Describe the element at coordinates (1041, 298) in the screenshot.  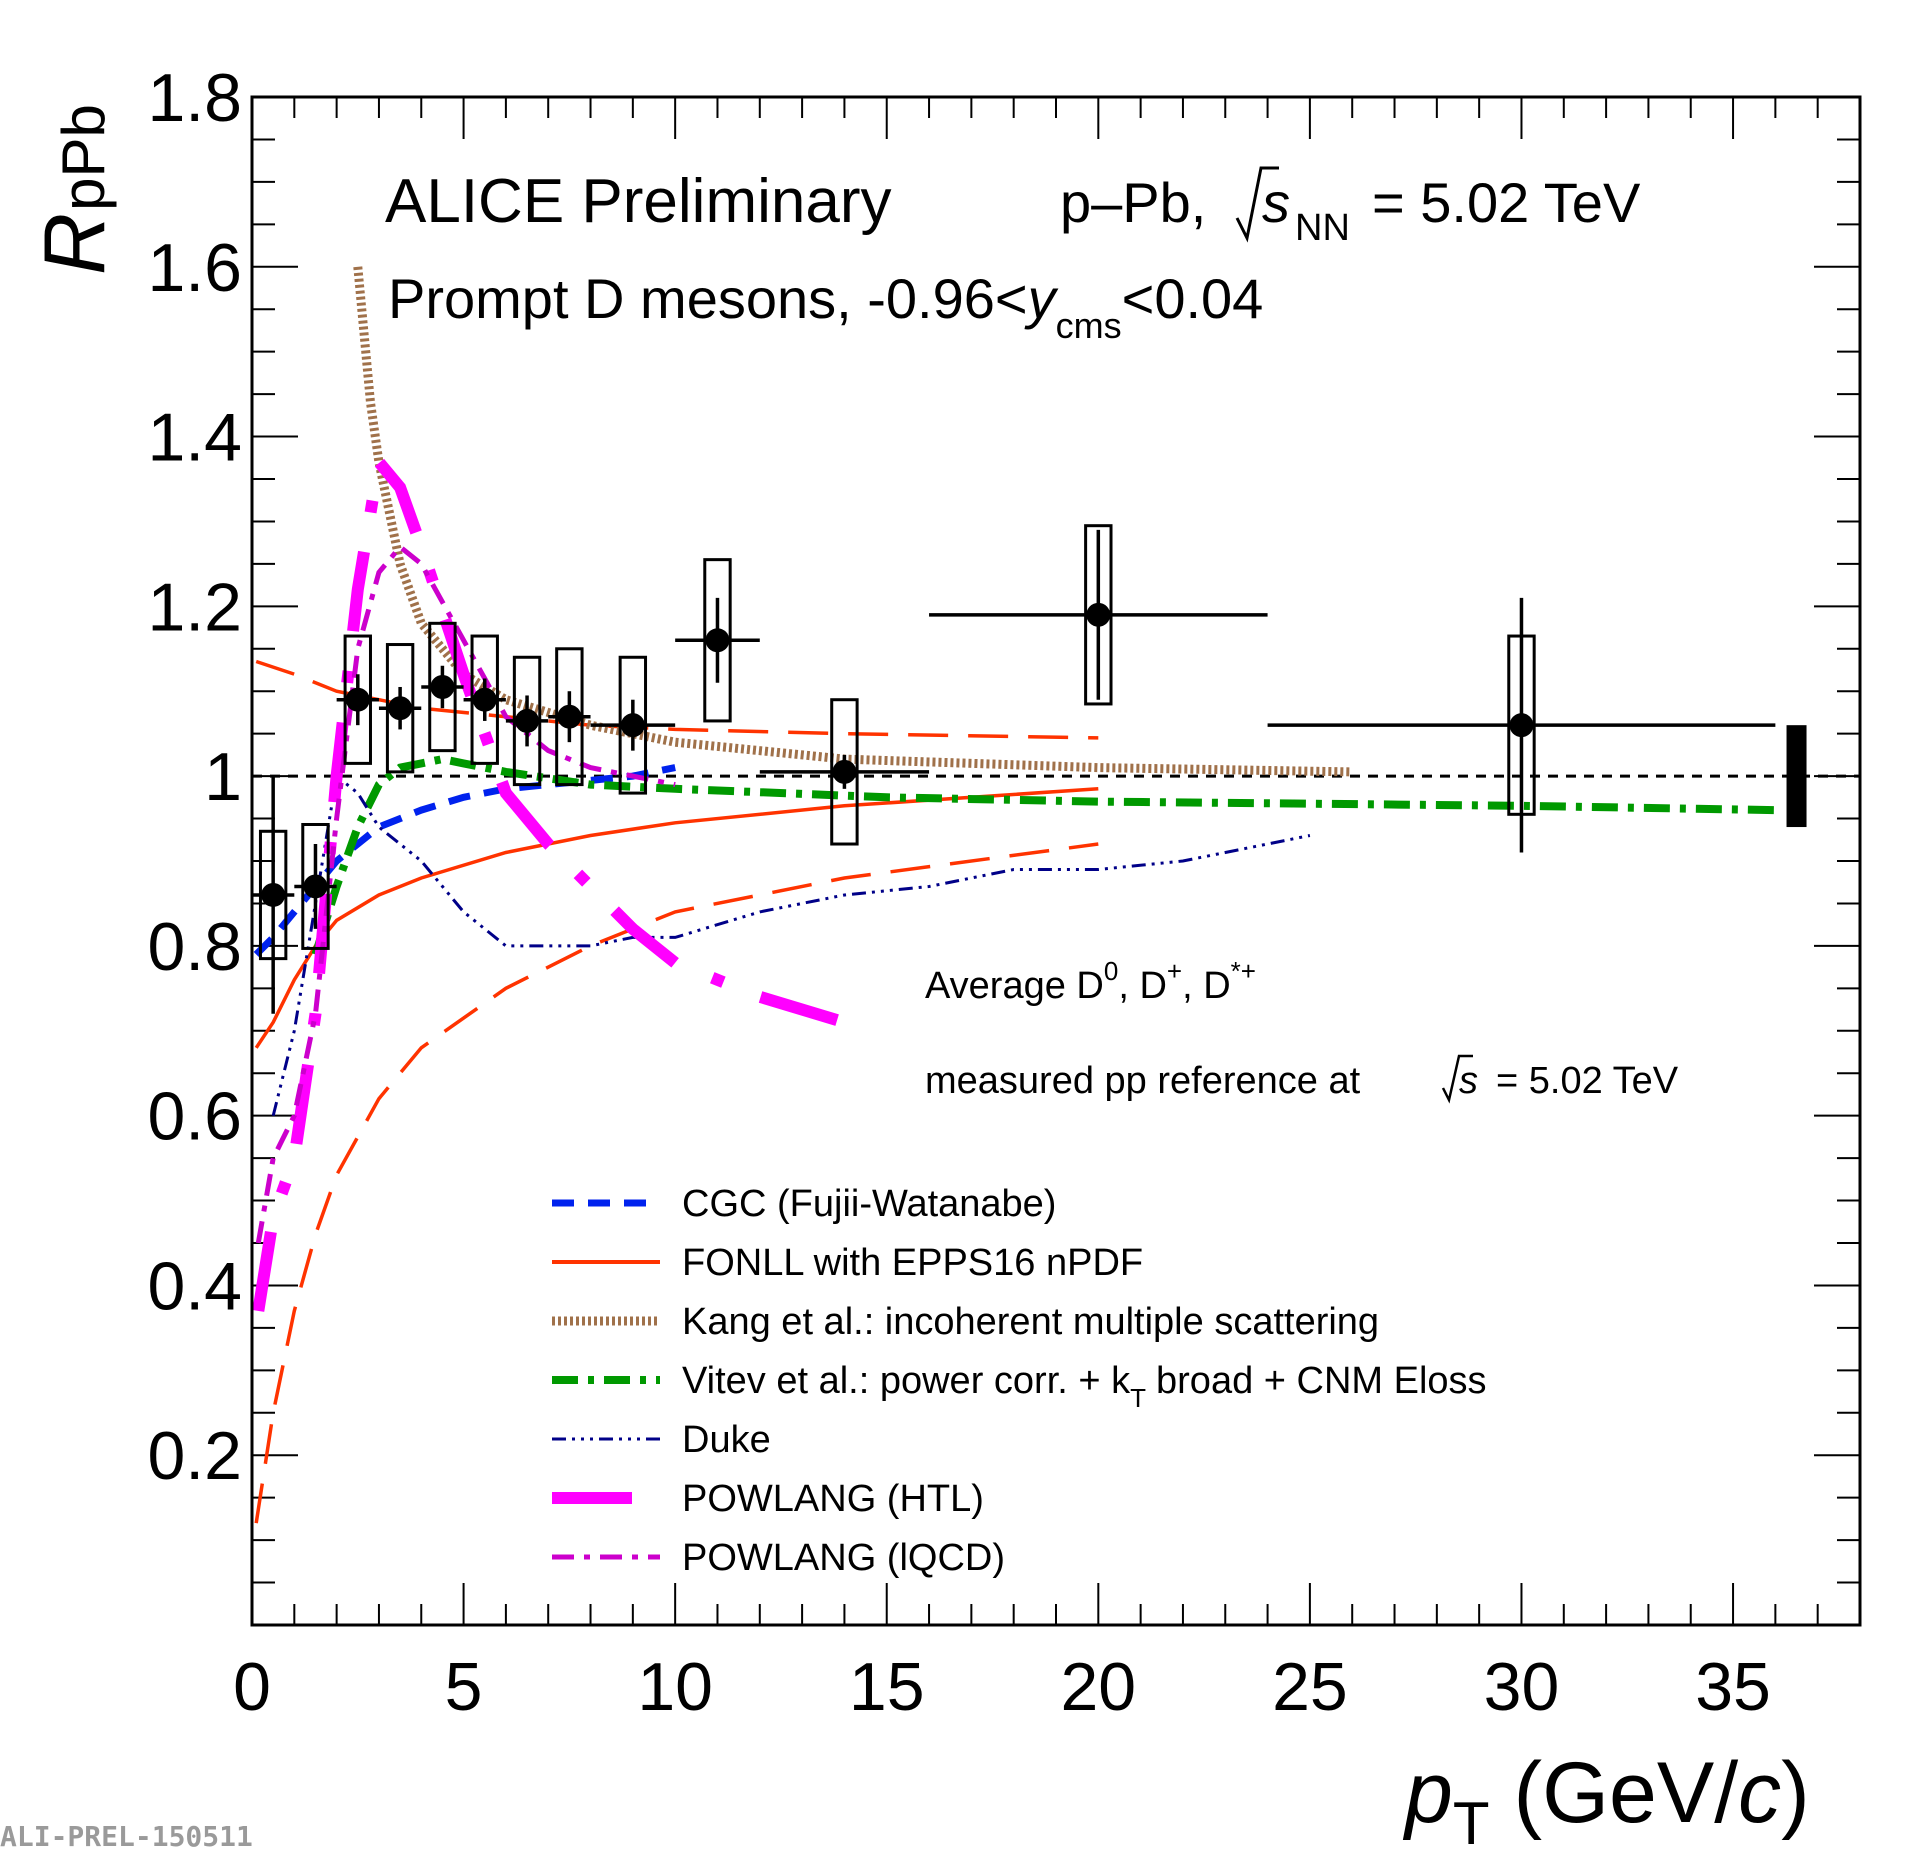
I see `subtitle-var: y` at that location.